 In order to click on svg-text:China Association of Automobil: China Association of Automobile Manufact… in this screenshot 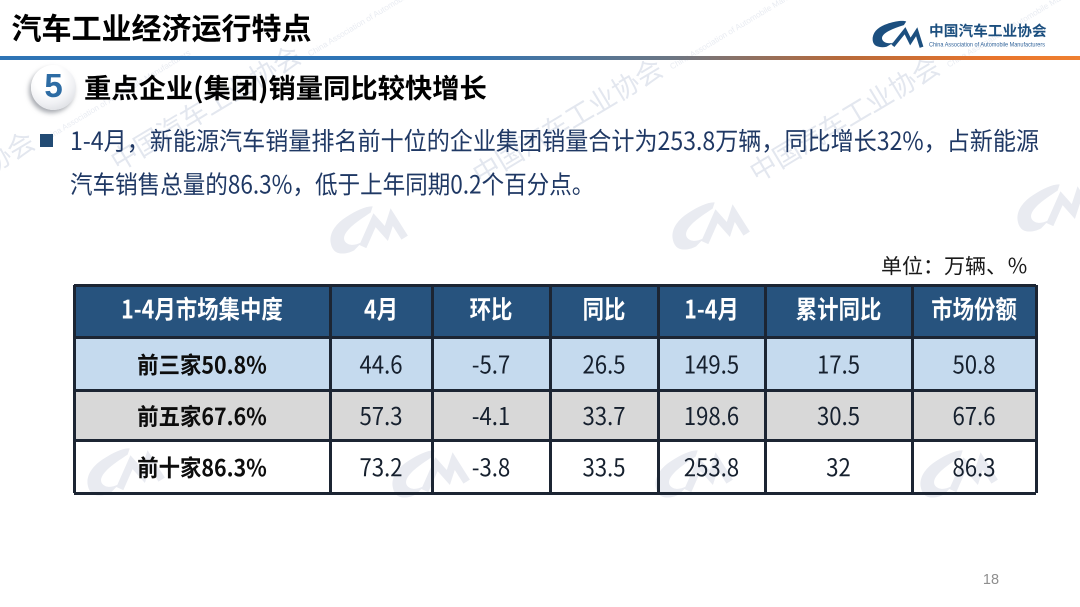, I will do `click(987, 45)`.